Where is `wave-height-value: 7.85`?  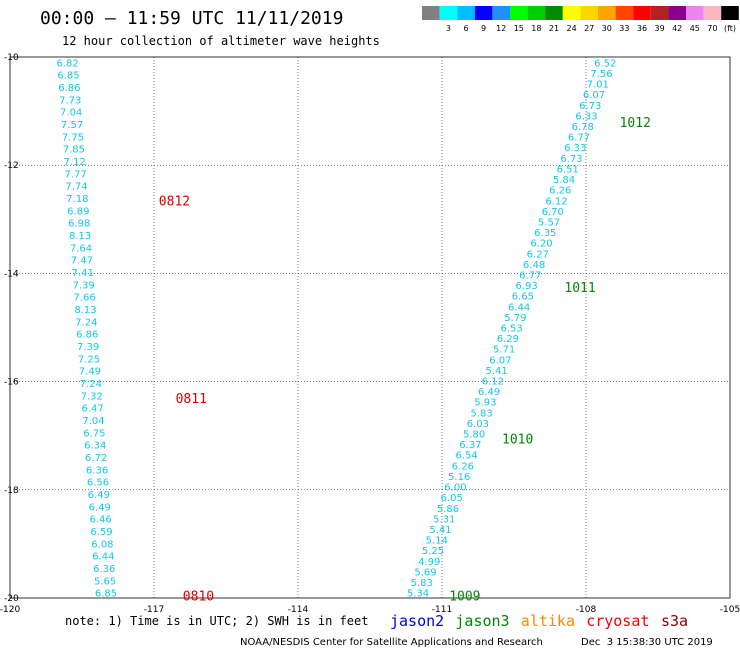 wave-height-value: 7.85 is located at coordinates (74, 150).